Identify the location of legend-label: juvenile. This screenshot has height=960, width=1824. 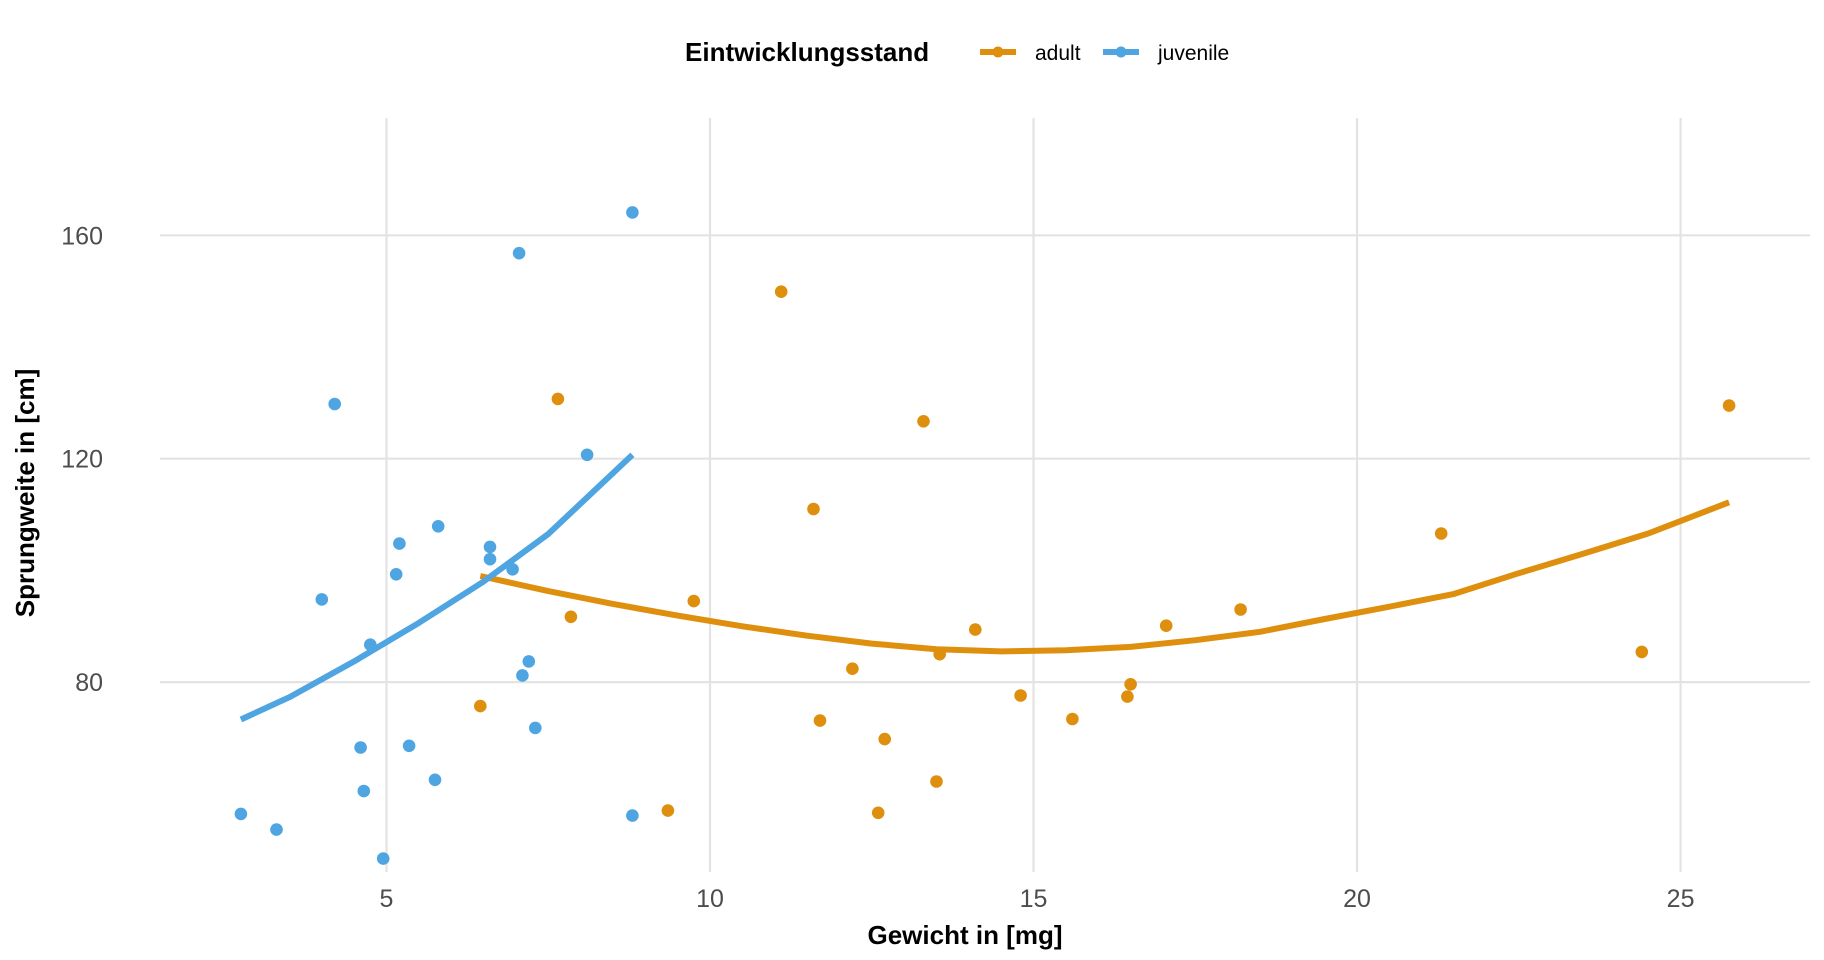
(1193, 53).